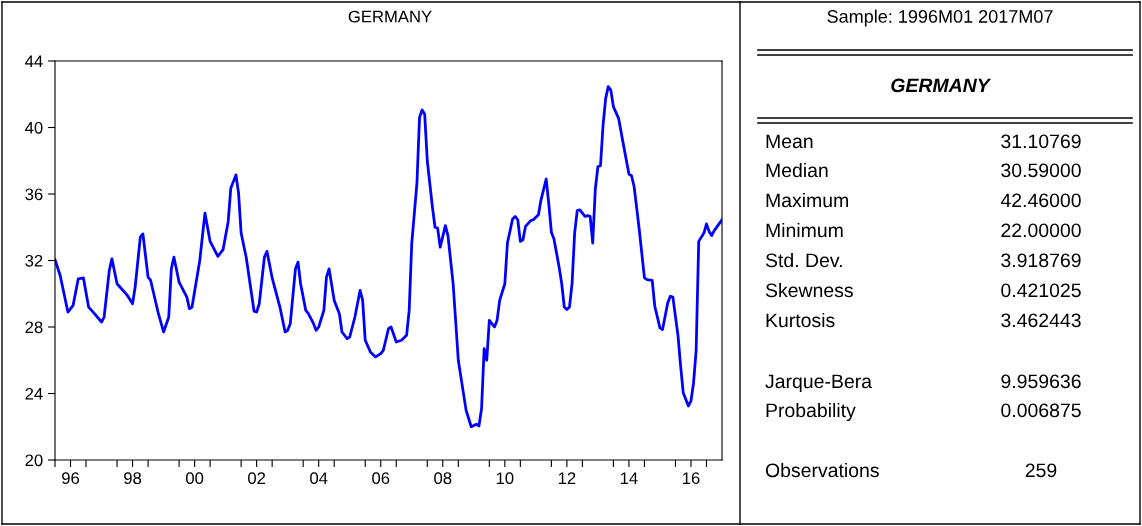 The image size is (1142, 526). What do you see at coordinates (1041, 170) in the screenshot?
I see `text: 30.59000` at bounding box center [1041, 170].